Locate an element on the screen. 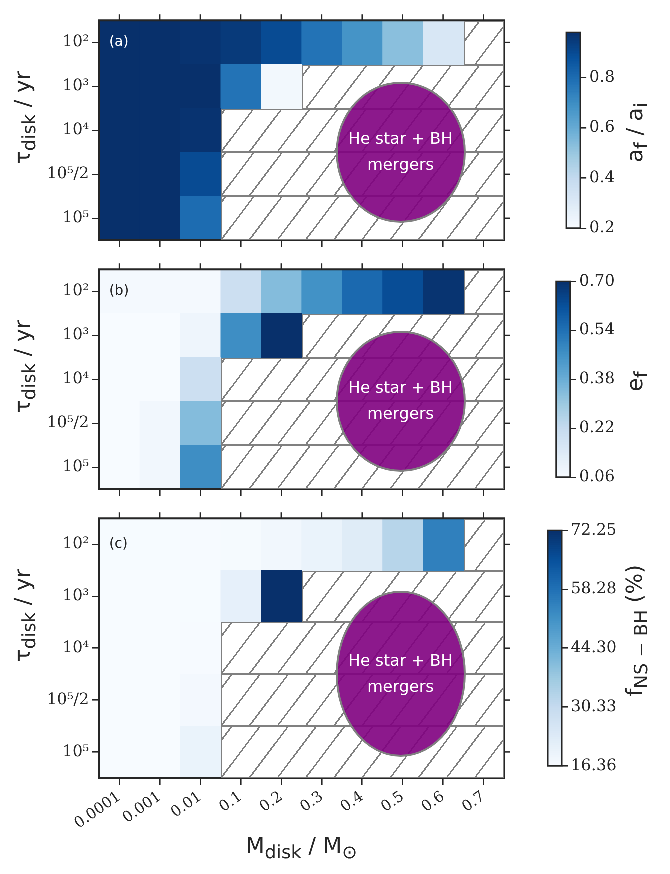 This screenshot has width=670, height=874. x-tick-label: 0.01 is located at coordinates (186, 804).